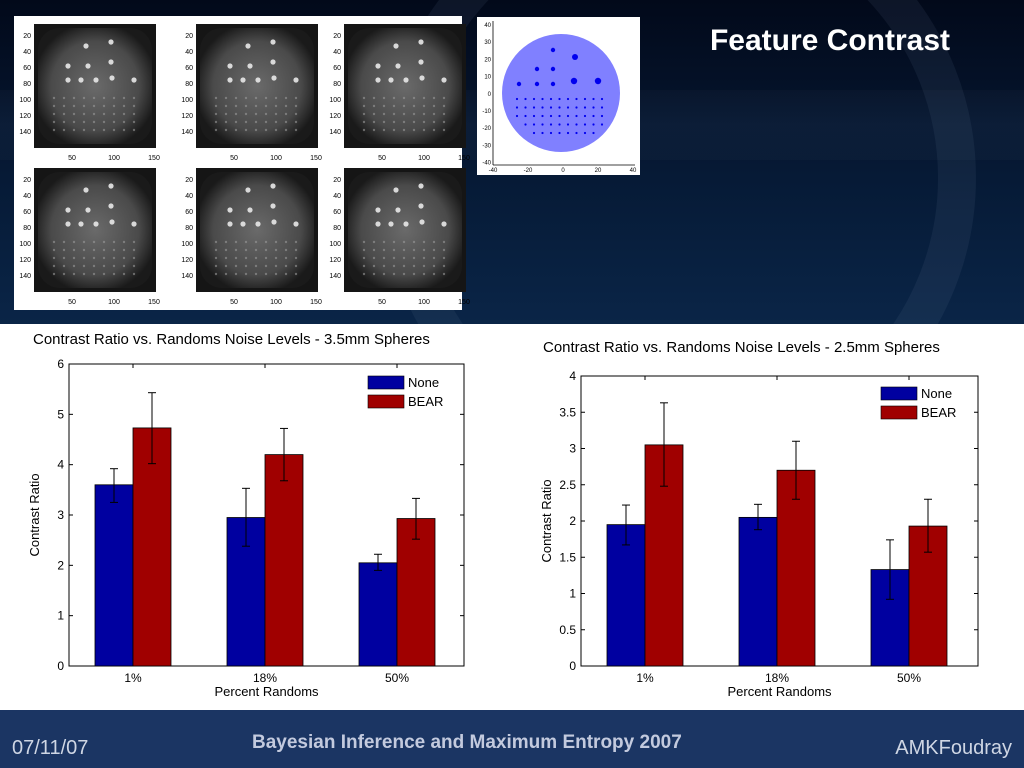  What do you see at coordinates (563, 171) in the screenshot?
I see `phantom-x-tick: 0` at bounding box center [563, 171].